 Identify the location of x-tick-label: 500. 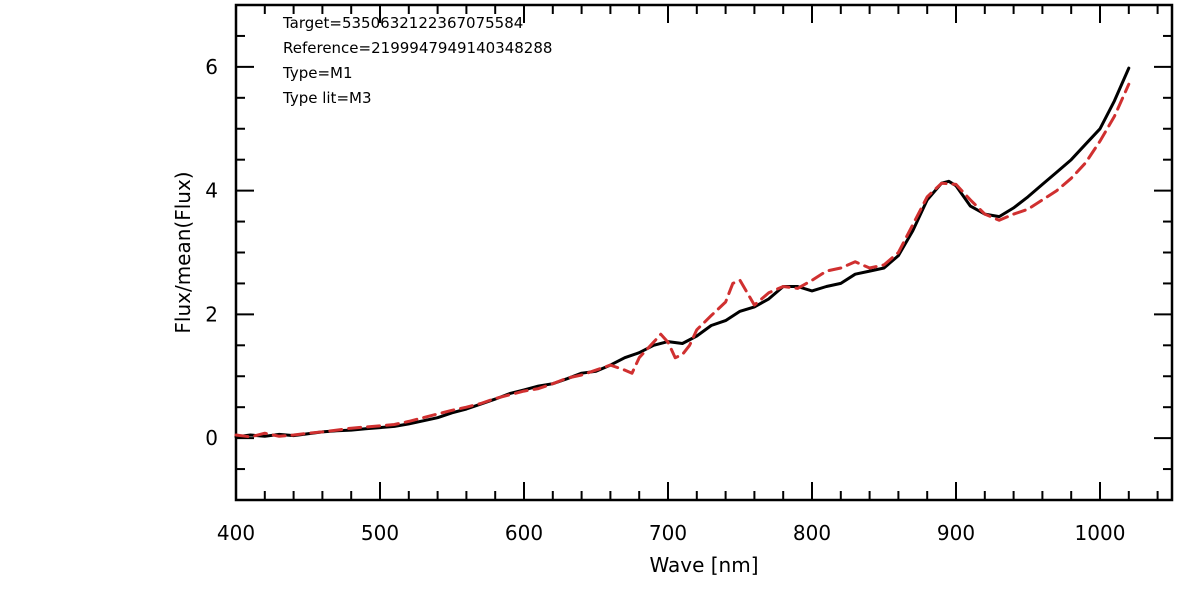
(380, 533).